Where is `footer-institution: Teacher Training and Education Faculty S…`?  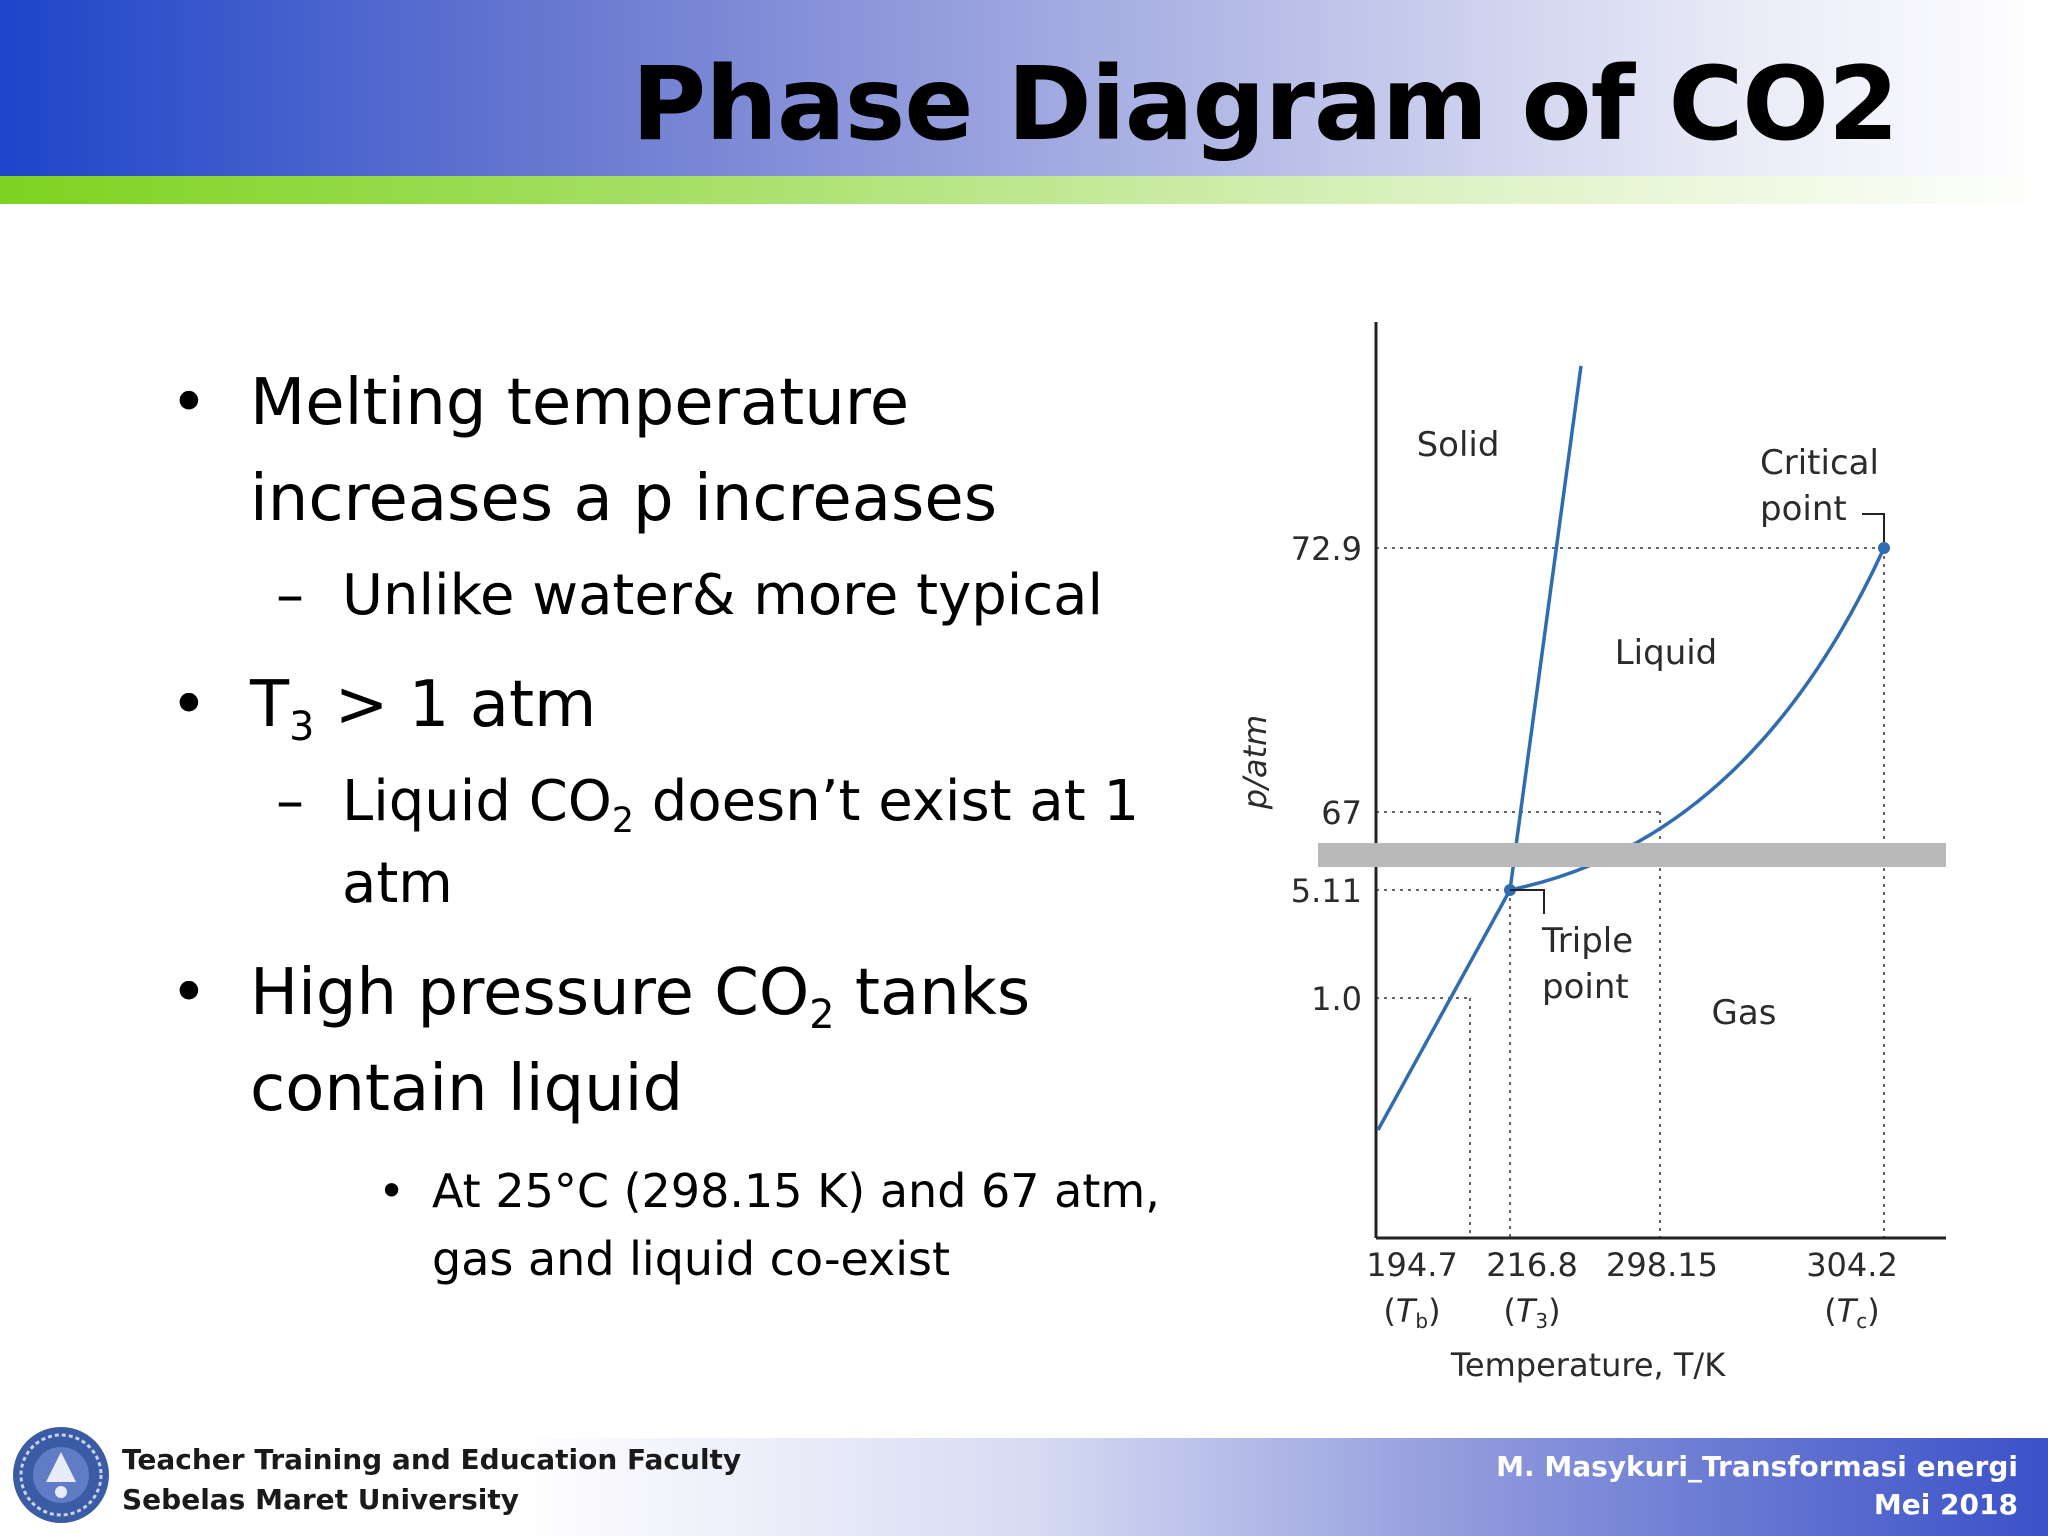 footer-institution: Teacher Training and Education Faculty S… is located at coordinates (431, 1480).